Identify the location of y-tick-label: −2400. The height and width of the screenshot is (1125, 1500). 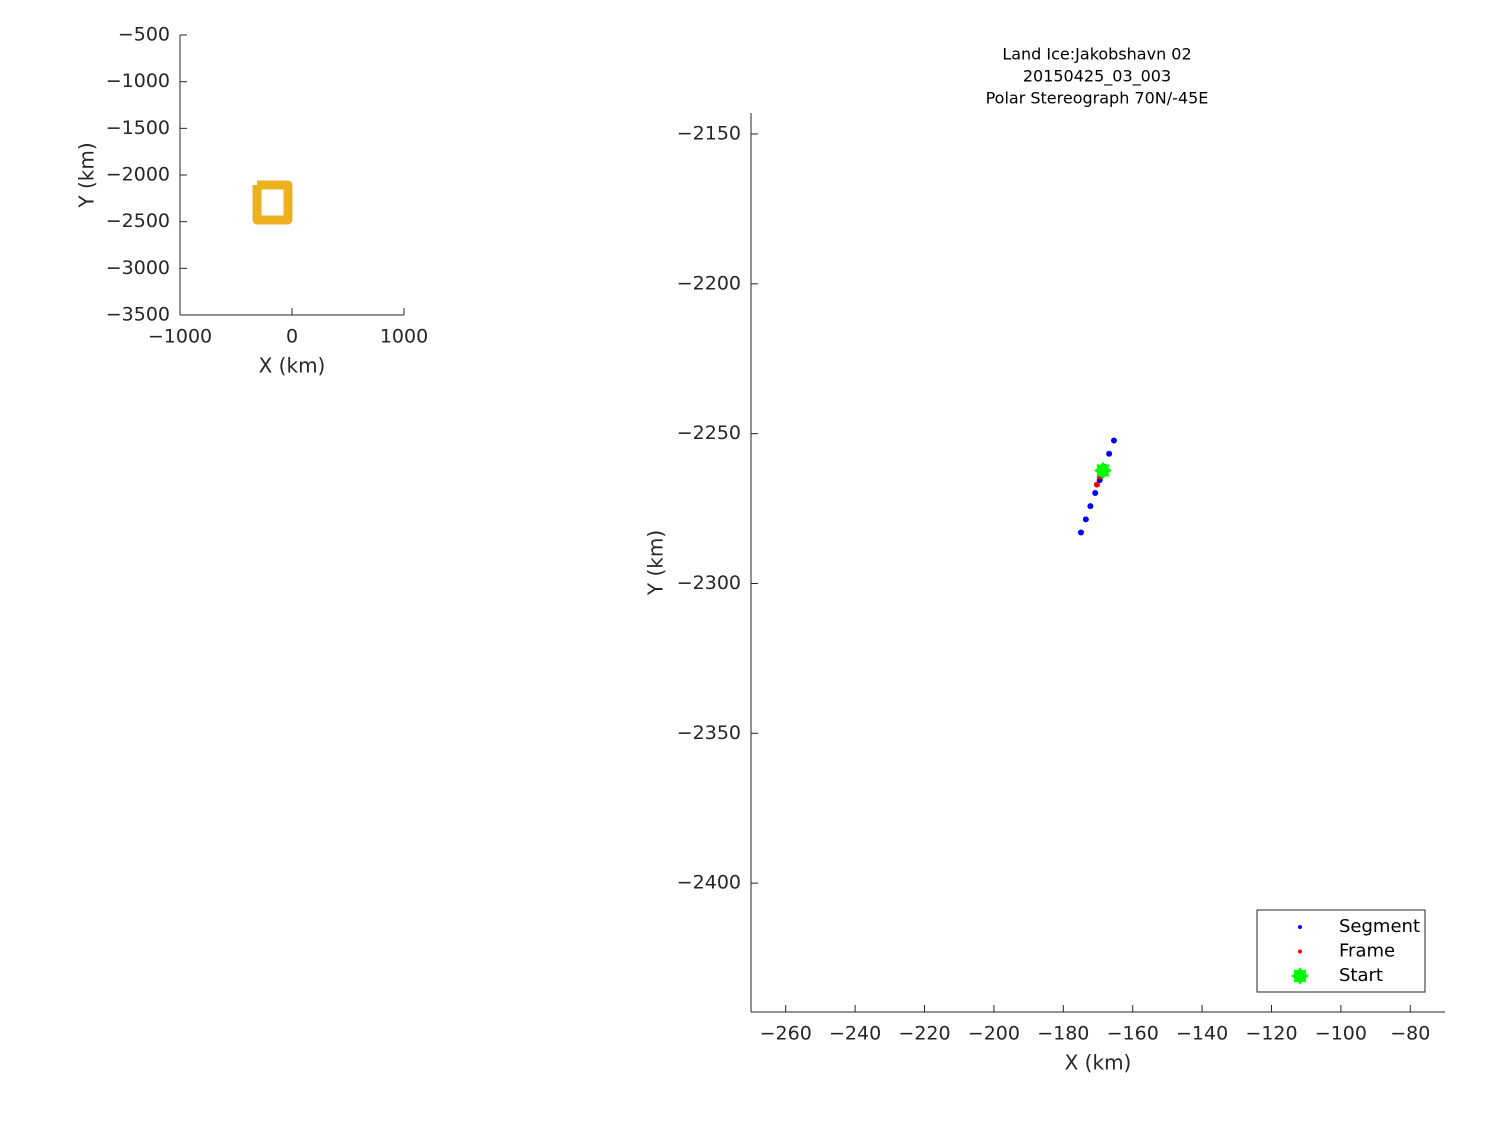
(709, 883).